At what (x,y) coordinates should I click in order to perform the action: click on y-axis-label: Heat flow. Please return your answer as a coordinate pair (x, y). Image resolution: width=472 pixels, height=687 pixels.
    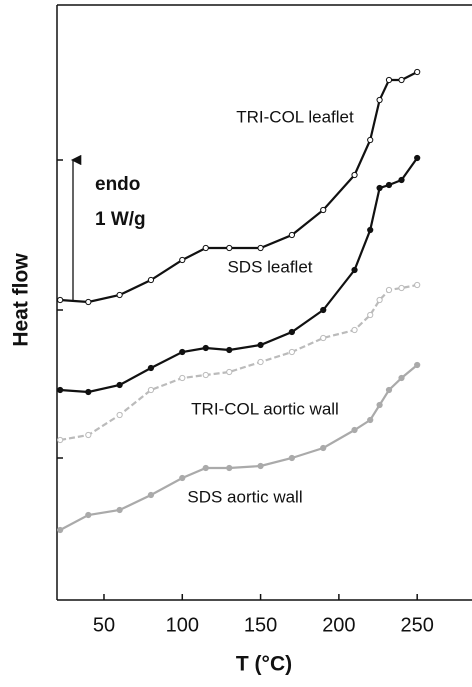
    Looking at the image, I should click on (21, 300).